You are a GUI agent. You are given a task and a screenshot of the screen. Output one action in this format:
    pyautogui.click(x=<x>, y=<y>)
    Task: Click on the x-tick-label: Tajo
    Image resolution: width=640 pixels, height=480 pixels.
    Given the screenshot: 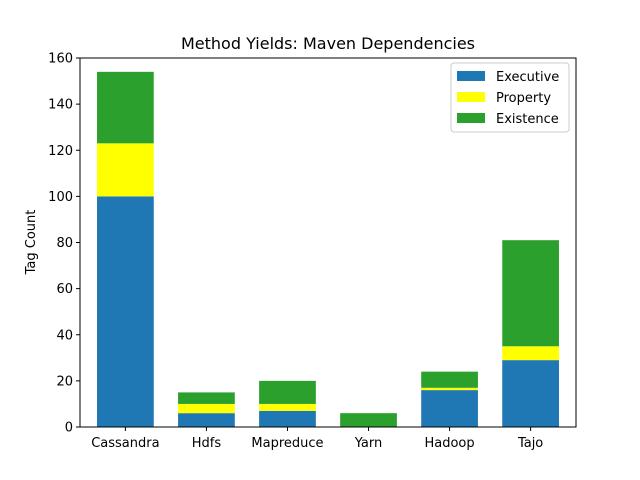 What is the action you would take?
    pyautogui.click(x=530, y=443)
    